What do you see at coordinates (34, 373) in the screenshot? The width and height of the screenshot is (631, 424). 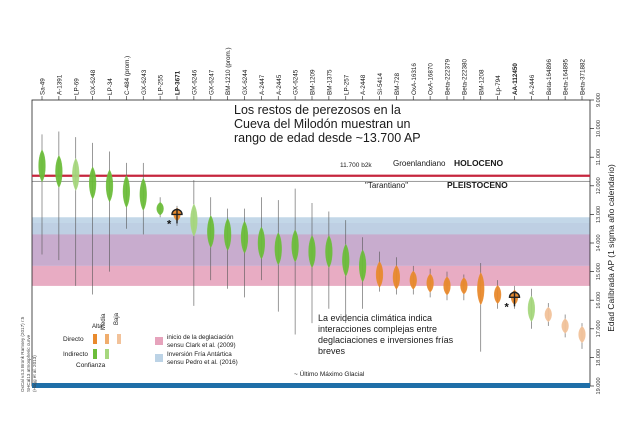 I see `calibration-note-line-3: (Hogg et al. 2013)` at bounding box center [34, 373].